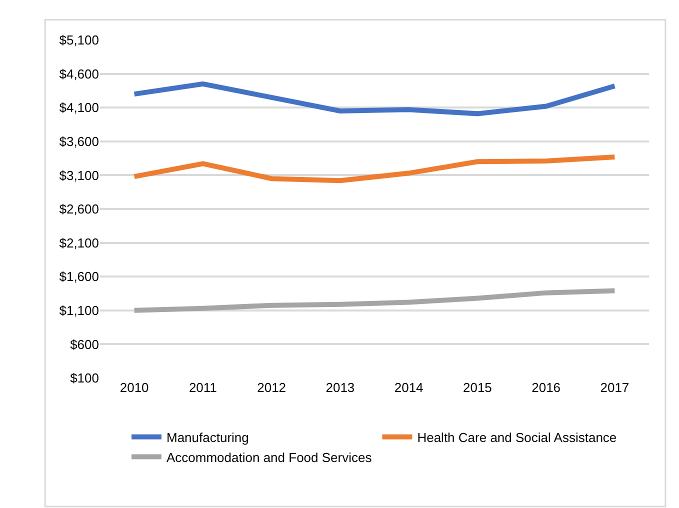  What do you see at coordinates (84, 344) in the screenshot?
I see `y-tick-label: $600` at bounding box center [84, 344].